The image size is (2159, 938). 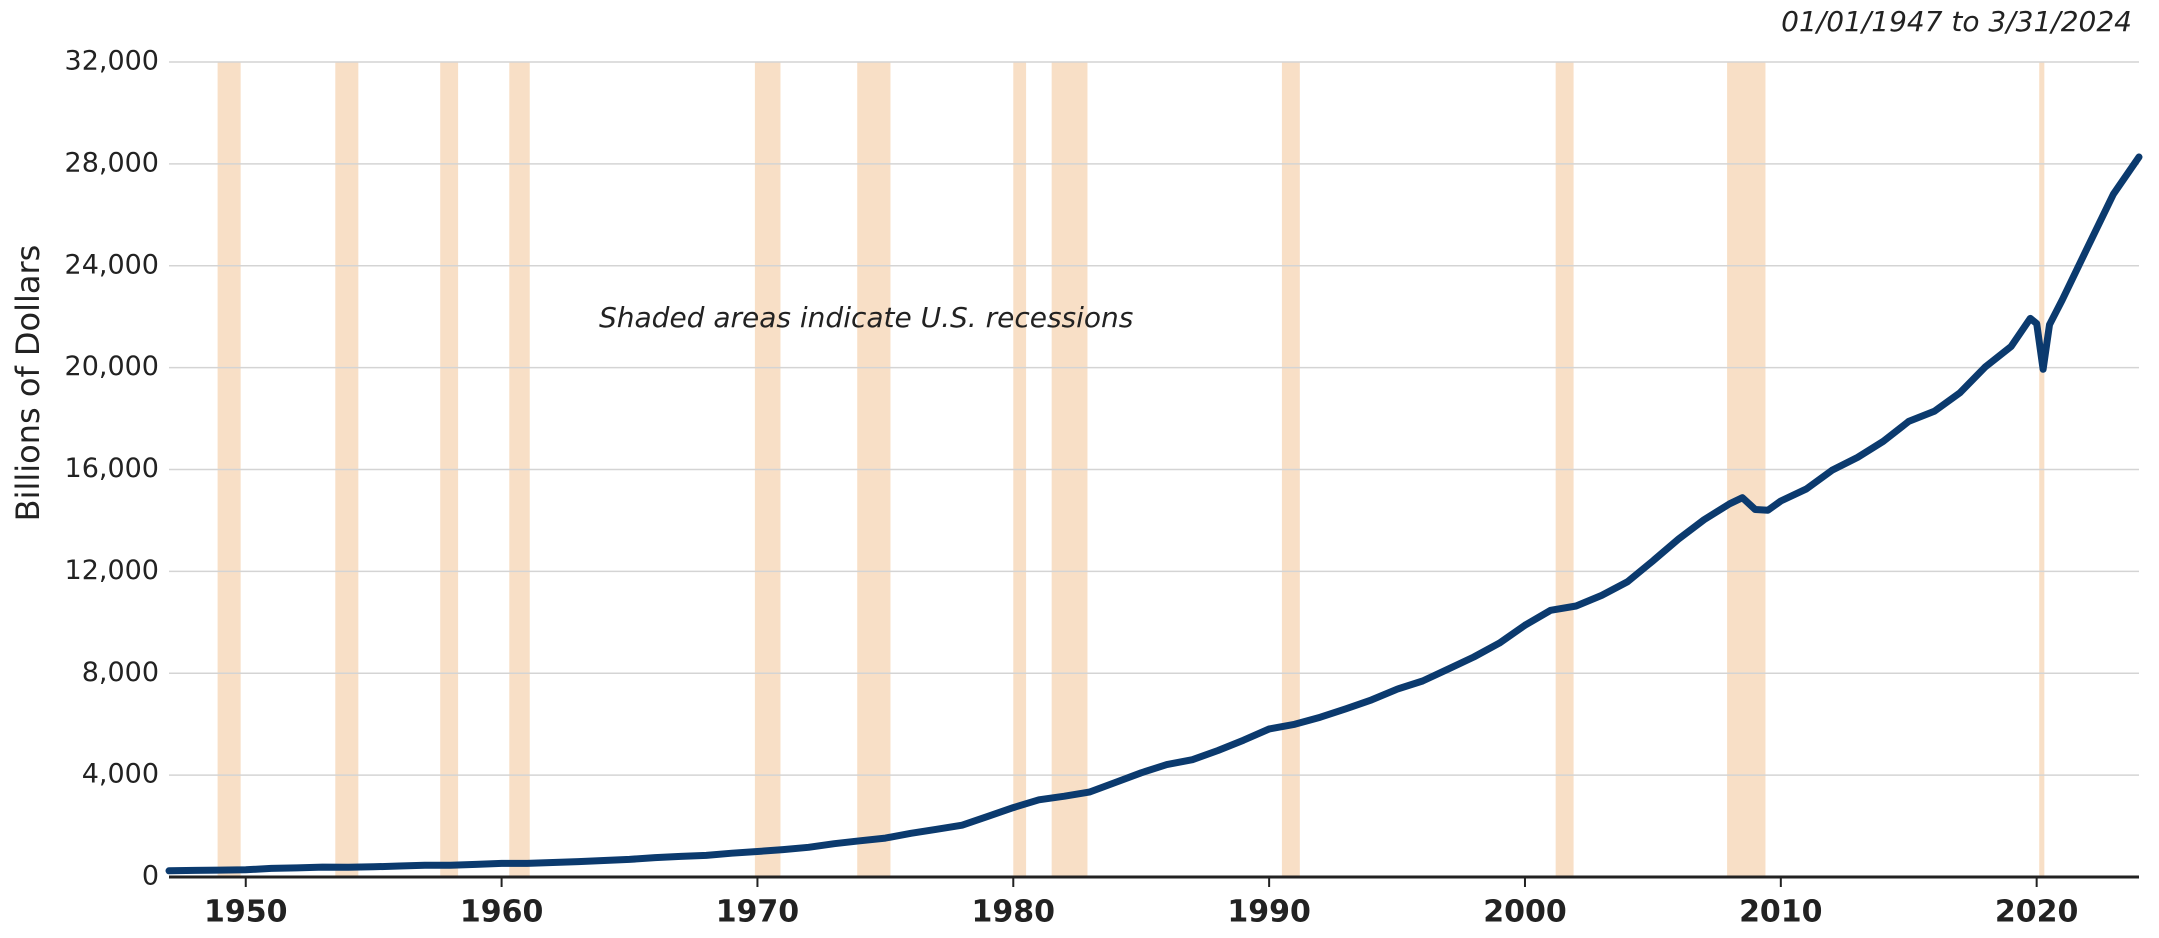 I want to click on annotation: Shaded areas indicate U.S. recessions, so click(x=866, y=317).